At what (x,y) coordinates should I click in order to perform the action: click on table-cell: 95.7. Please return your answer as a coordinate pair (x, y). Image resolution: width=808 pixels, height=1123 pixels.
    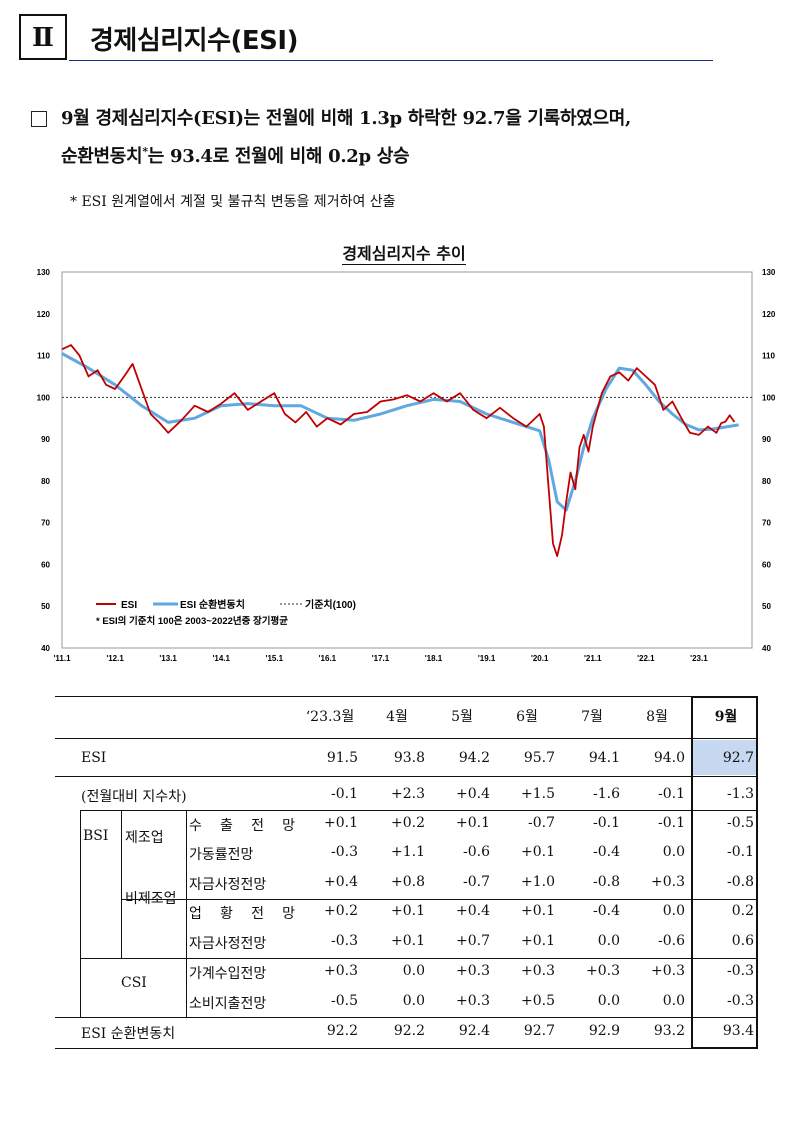
    Looking at the image, I should click on (539, 758).